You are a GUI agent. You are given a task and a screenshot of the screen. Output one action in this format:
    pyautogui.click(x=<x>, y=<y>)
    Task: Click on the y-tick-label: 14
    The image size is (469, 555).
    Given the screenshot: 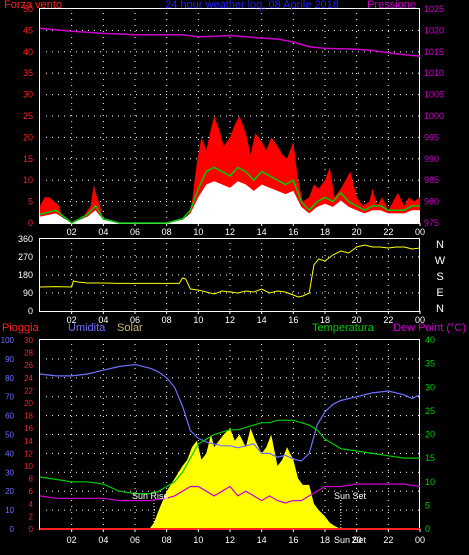 What is the action you would take?
    pyautogui.click(x=28, y=441)
    